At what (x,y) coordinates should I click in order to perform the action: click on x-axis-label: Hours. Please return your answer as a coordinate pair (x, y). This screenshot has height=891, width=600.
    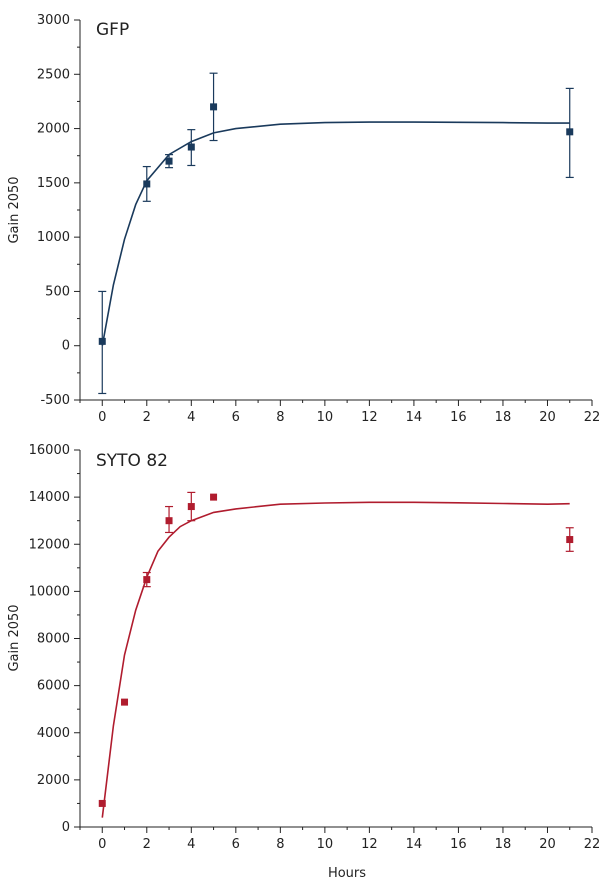
    Looking at the image, I should click on (347, 873).